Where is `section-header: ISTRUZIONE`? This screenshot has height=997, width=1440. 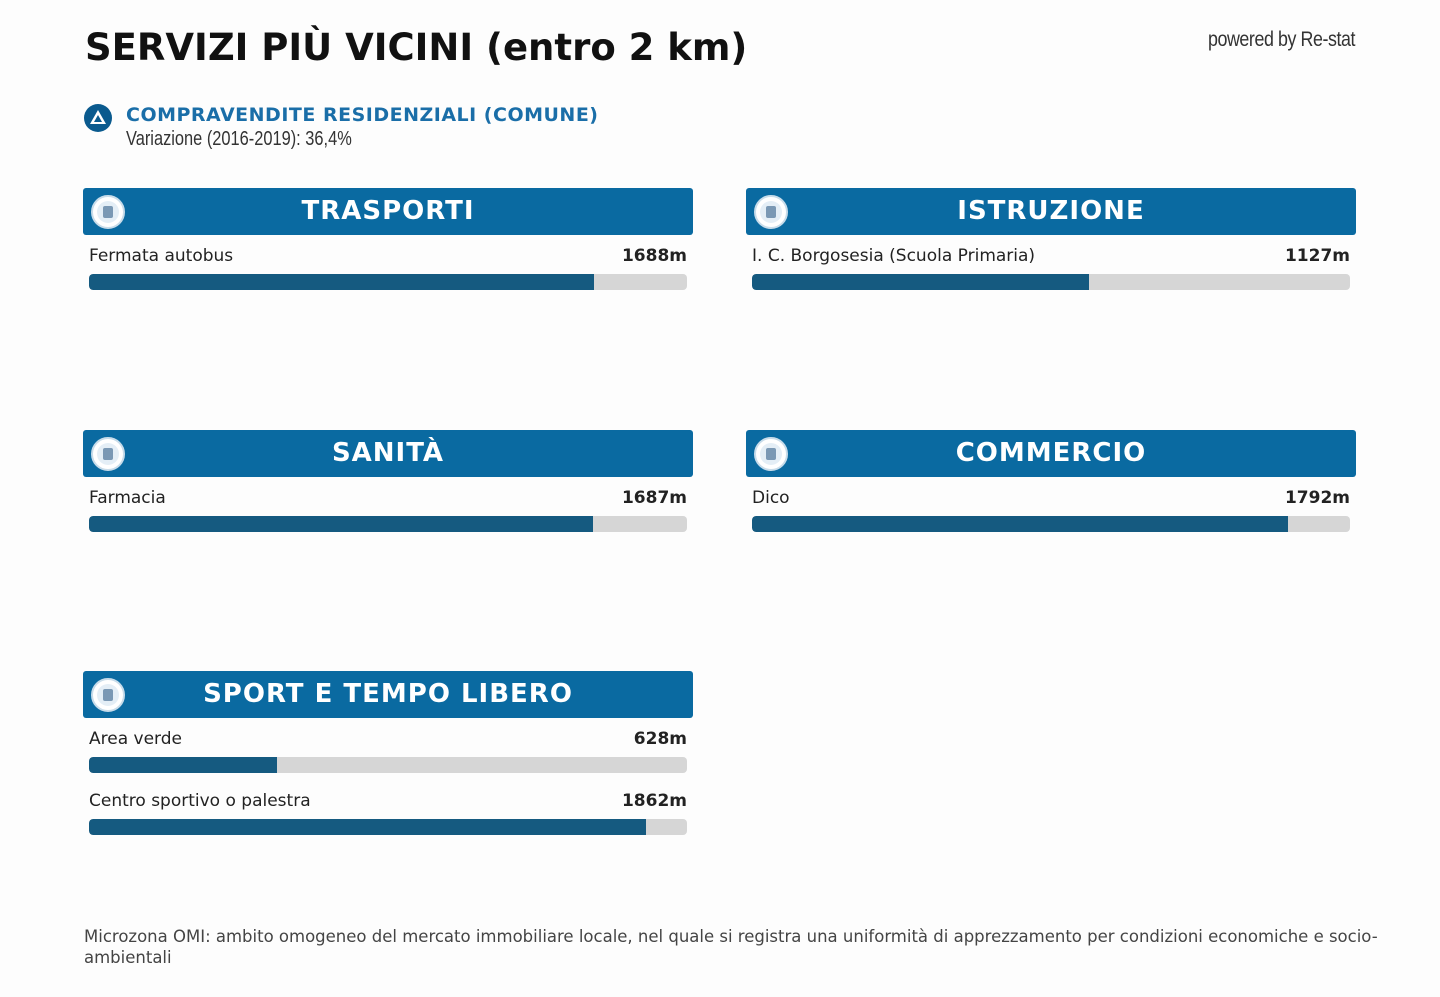 section-header: ISTRUZIONE is located at coordinates (1051, 211).